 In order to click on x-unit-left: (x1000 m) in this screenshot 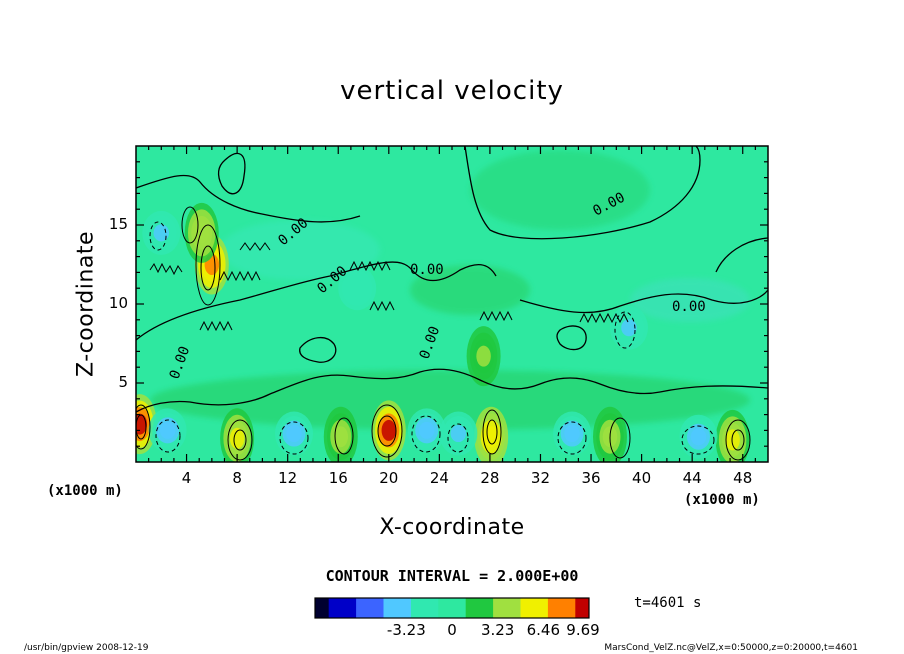, I will do `click(85, 491)`.